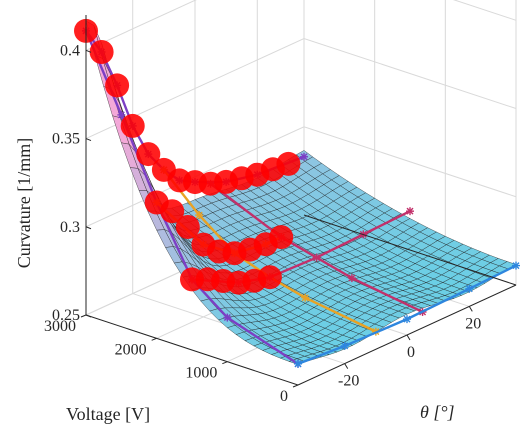 This screenshot has height=428, width=520. What do you see at coordinates (301, 25) in the screenshot?
I see `z-gridline` at bounding box center [301, 25].